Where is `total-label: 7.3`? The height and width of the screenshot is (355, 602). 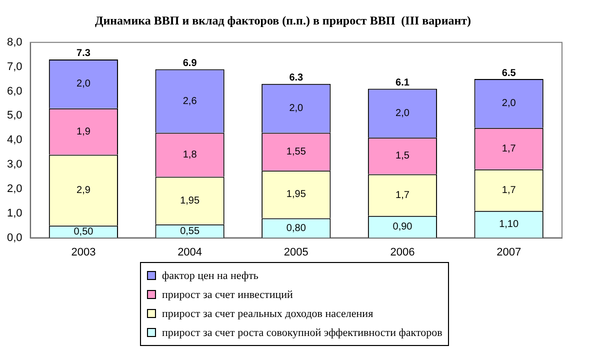 total-label: 7.3 is located at coordinates (83, 54).